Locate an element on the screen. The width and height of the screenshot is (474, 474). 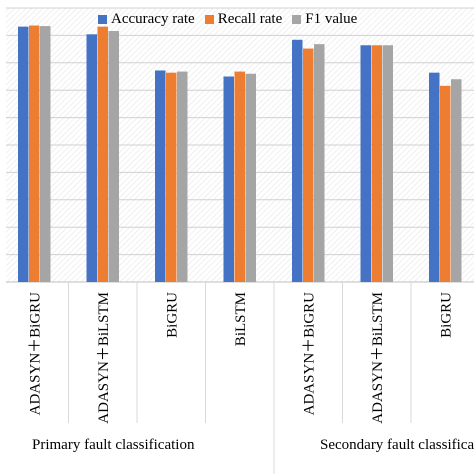
legend-swatch-f1 is located at coordinates (297, 19).